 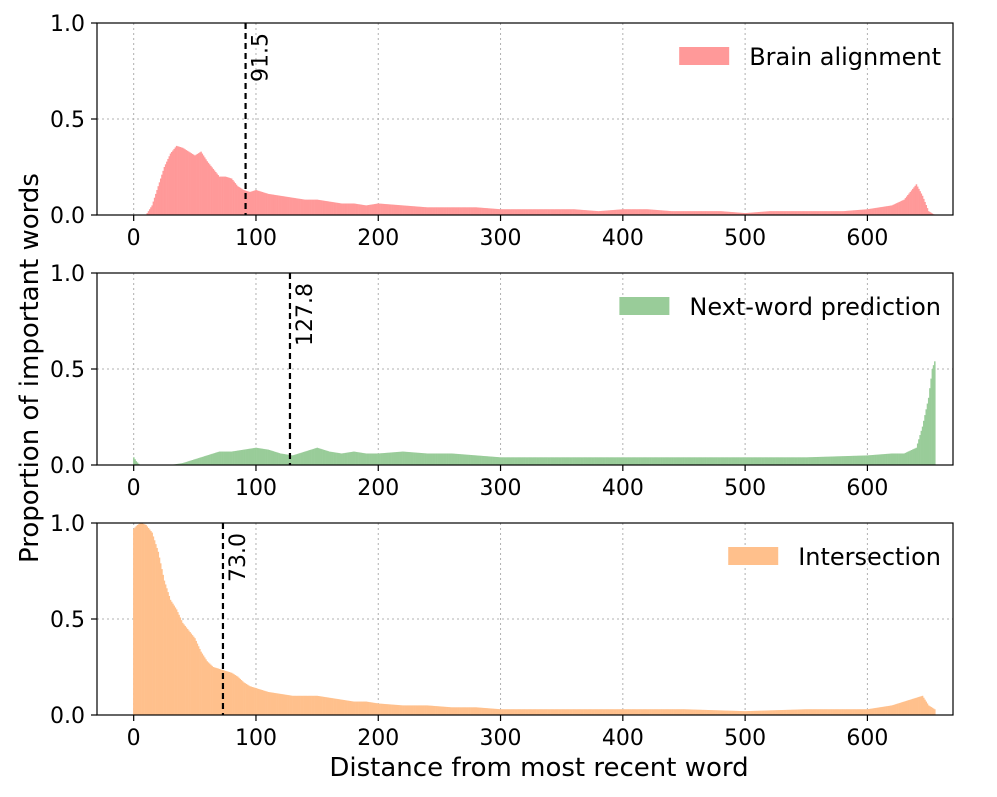 What do you see at coordinates (745, 738) in the screenshot?
I see `x-tick-label: 500` at bounding box center [745, 738].